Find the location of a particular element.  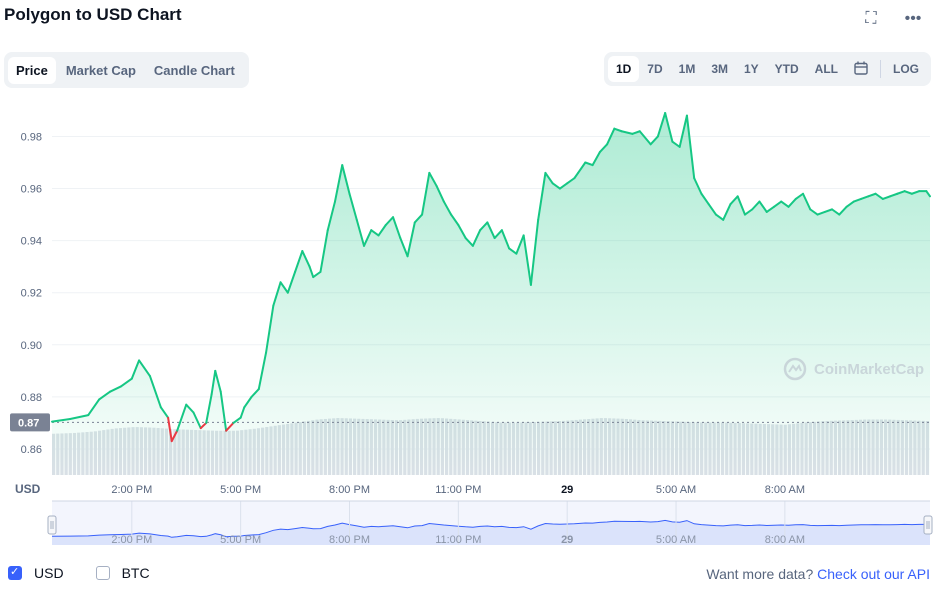

navigator-left-handle is located at coordinates (52, 525).